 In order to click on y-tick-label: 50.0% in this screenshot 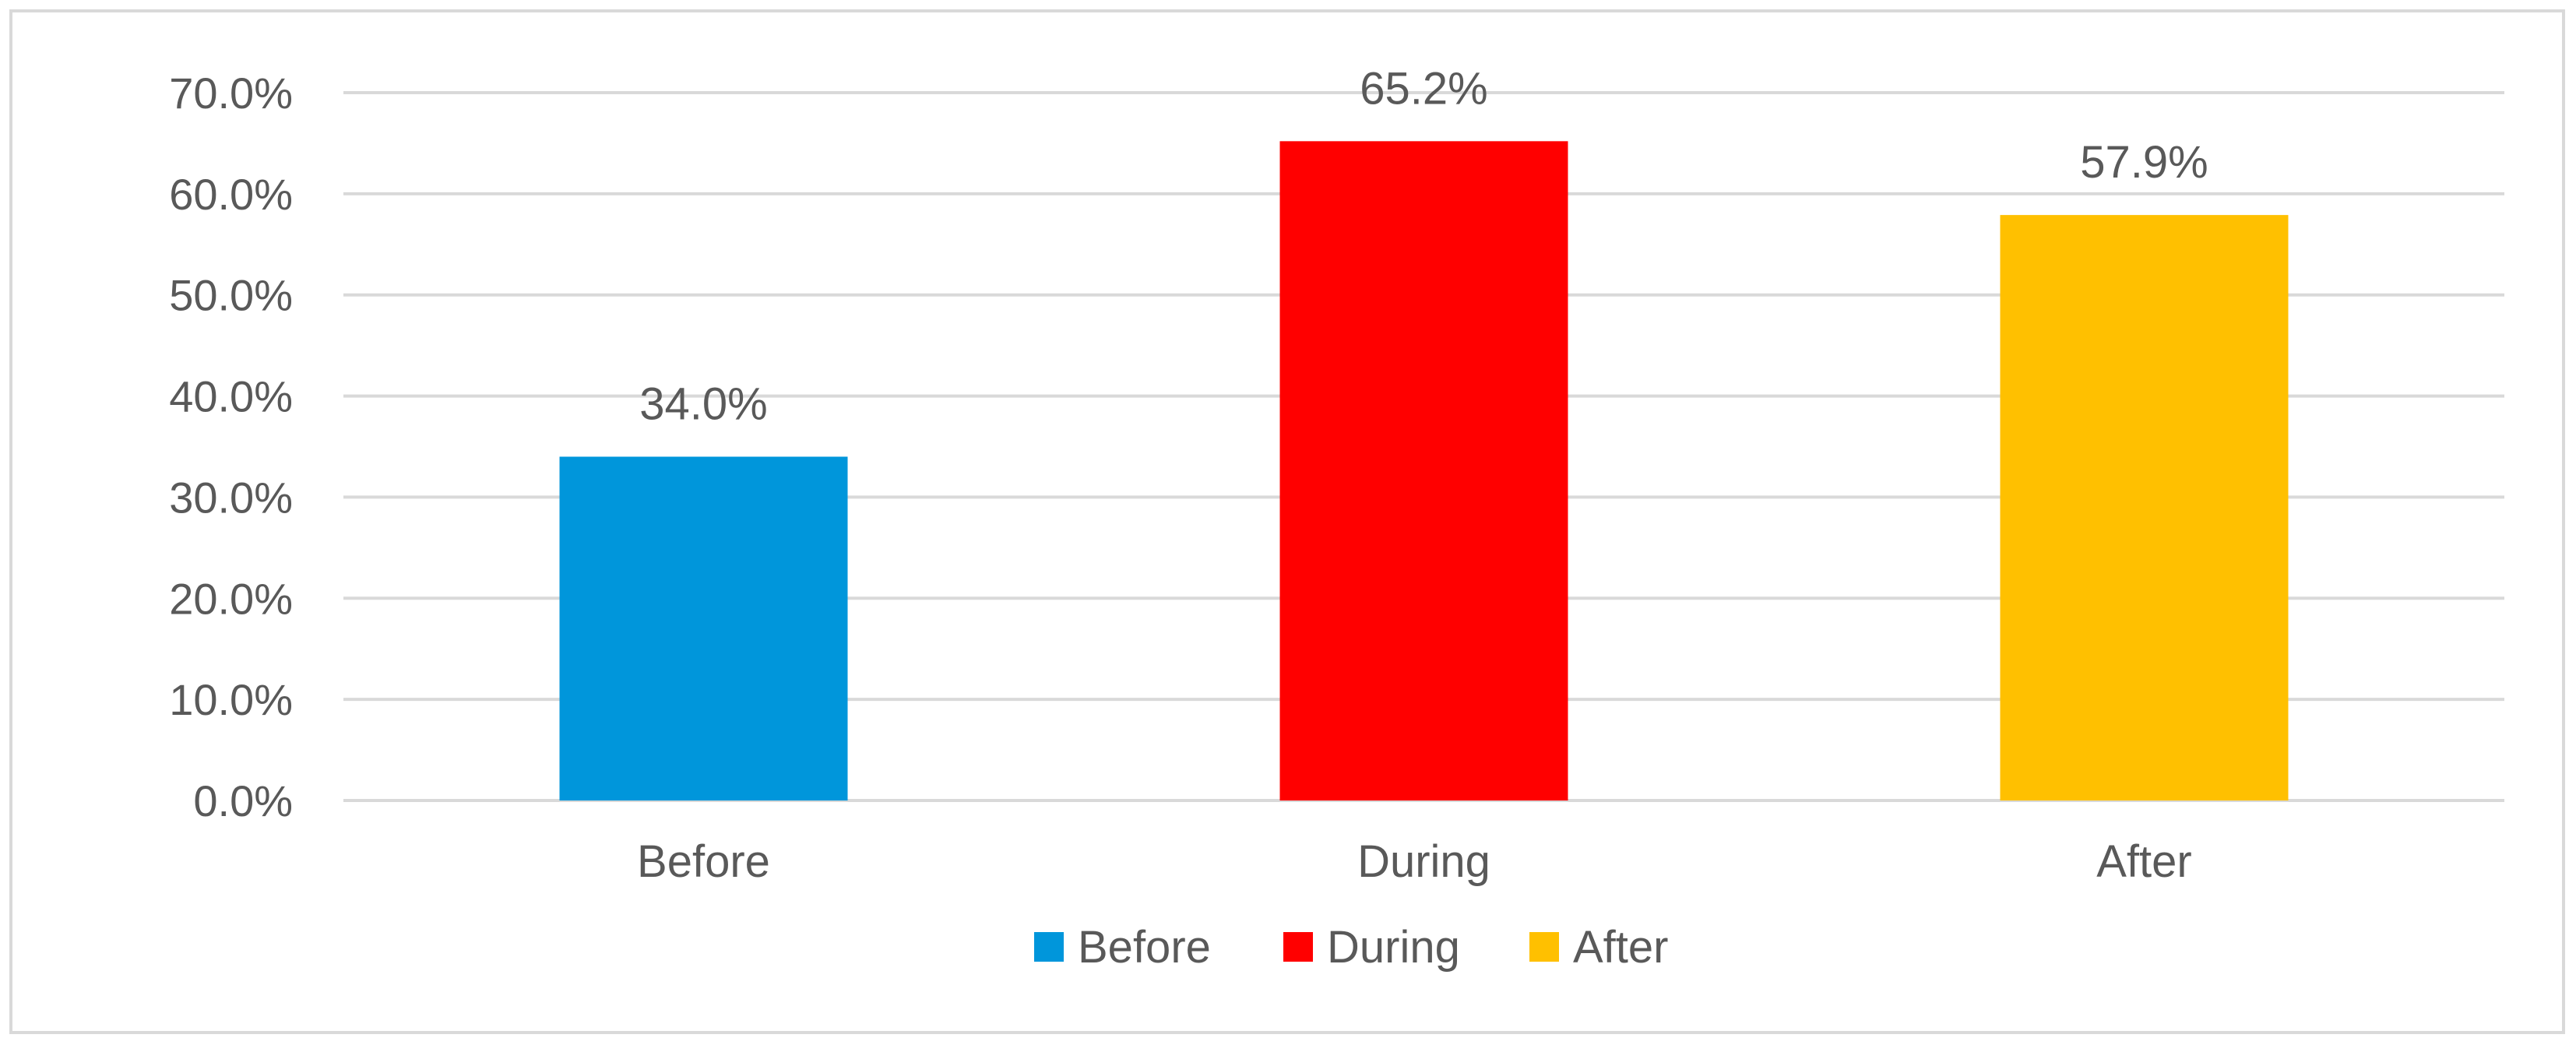, I will do `click(231, 295)`.